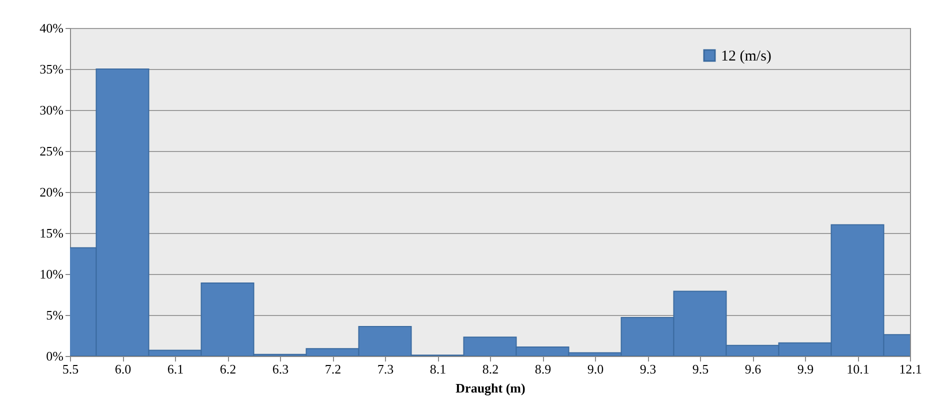 The height and width of the screenshot is (419, 925). What do you see at coordinates (910, 369) in the screenshot?
I see `x-tick-label: 12.1` at bounding box center [910, 369].